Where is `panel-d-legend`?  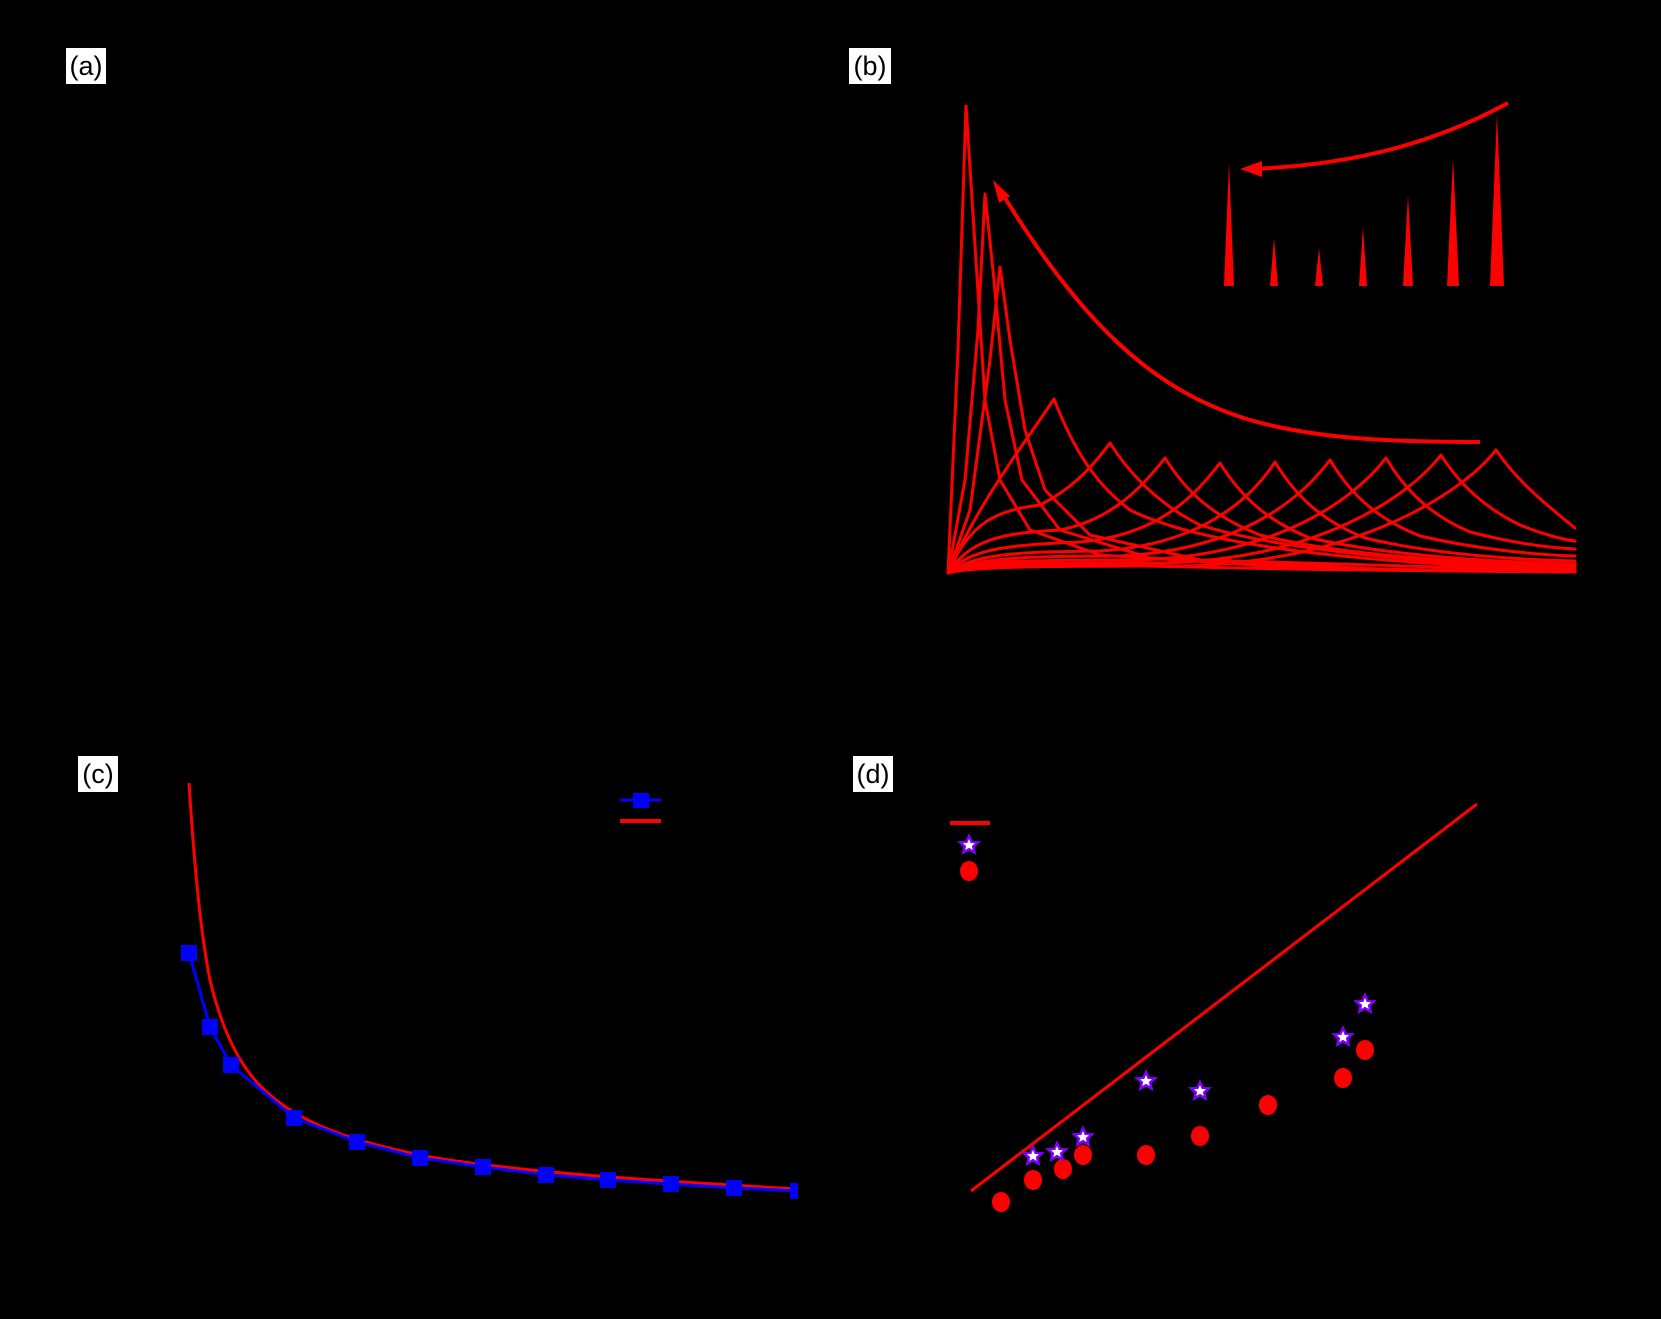
panel-d-legend is located at coordinates (970, 851).